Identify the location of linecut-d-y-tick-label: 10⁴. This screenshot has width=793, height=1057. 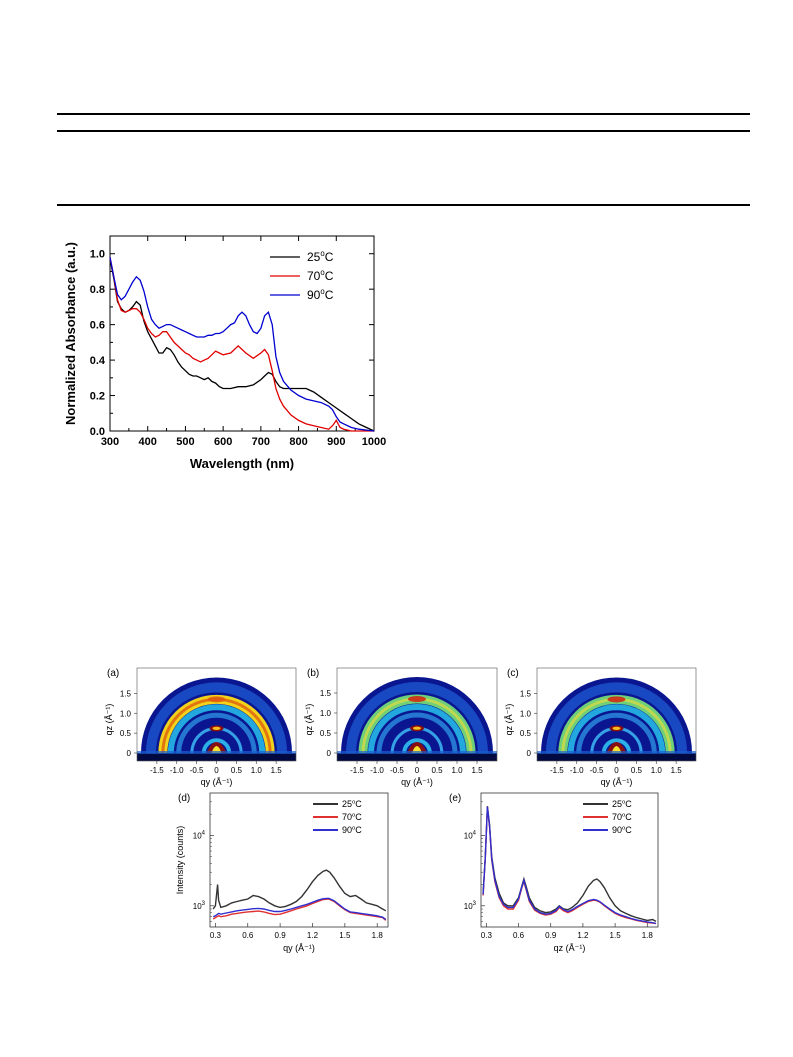
(199, 835).